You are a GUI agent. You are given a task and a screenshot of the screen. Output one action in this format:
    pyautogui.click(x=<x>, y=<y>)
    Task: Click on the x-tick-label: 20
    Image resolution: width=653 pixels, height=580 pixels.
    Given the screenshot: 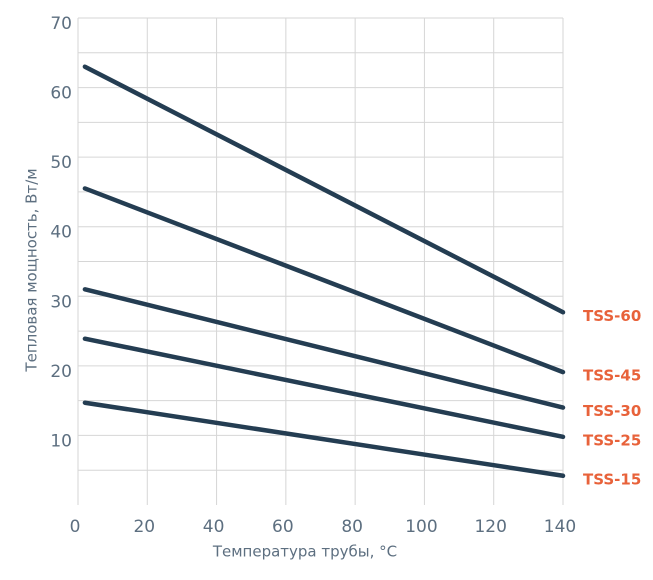 What is the action you would take?
    pyautogui.click(x=144, y=527)
    